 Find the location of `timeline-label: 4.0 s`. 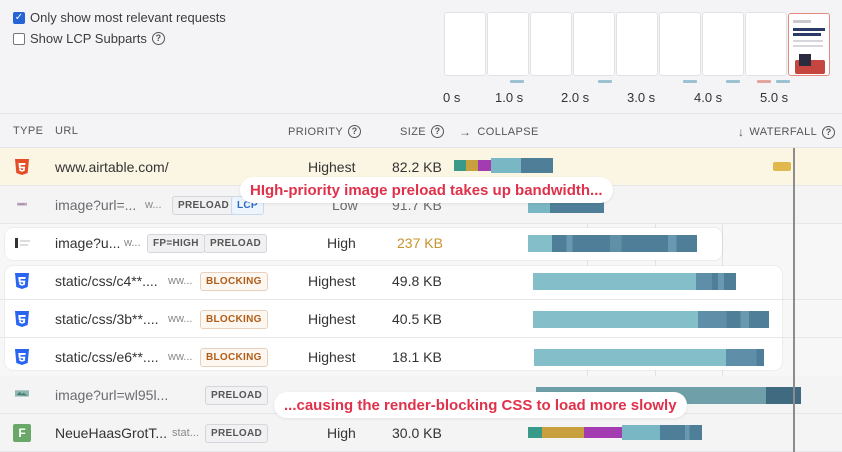

timeline-label: 4.0 s is located at coordinates (708, 97).